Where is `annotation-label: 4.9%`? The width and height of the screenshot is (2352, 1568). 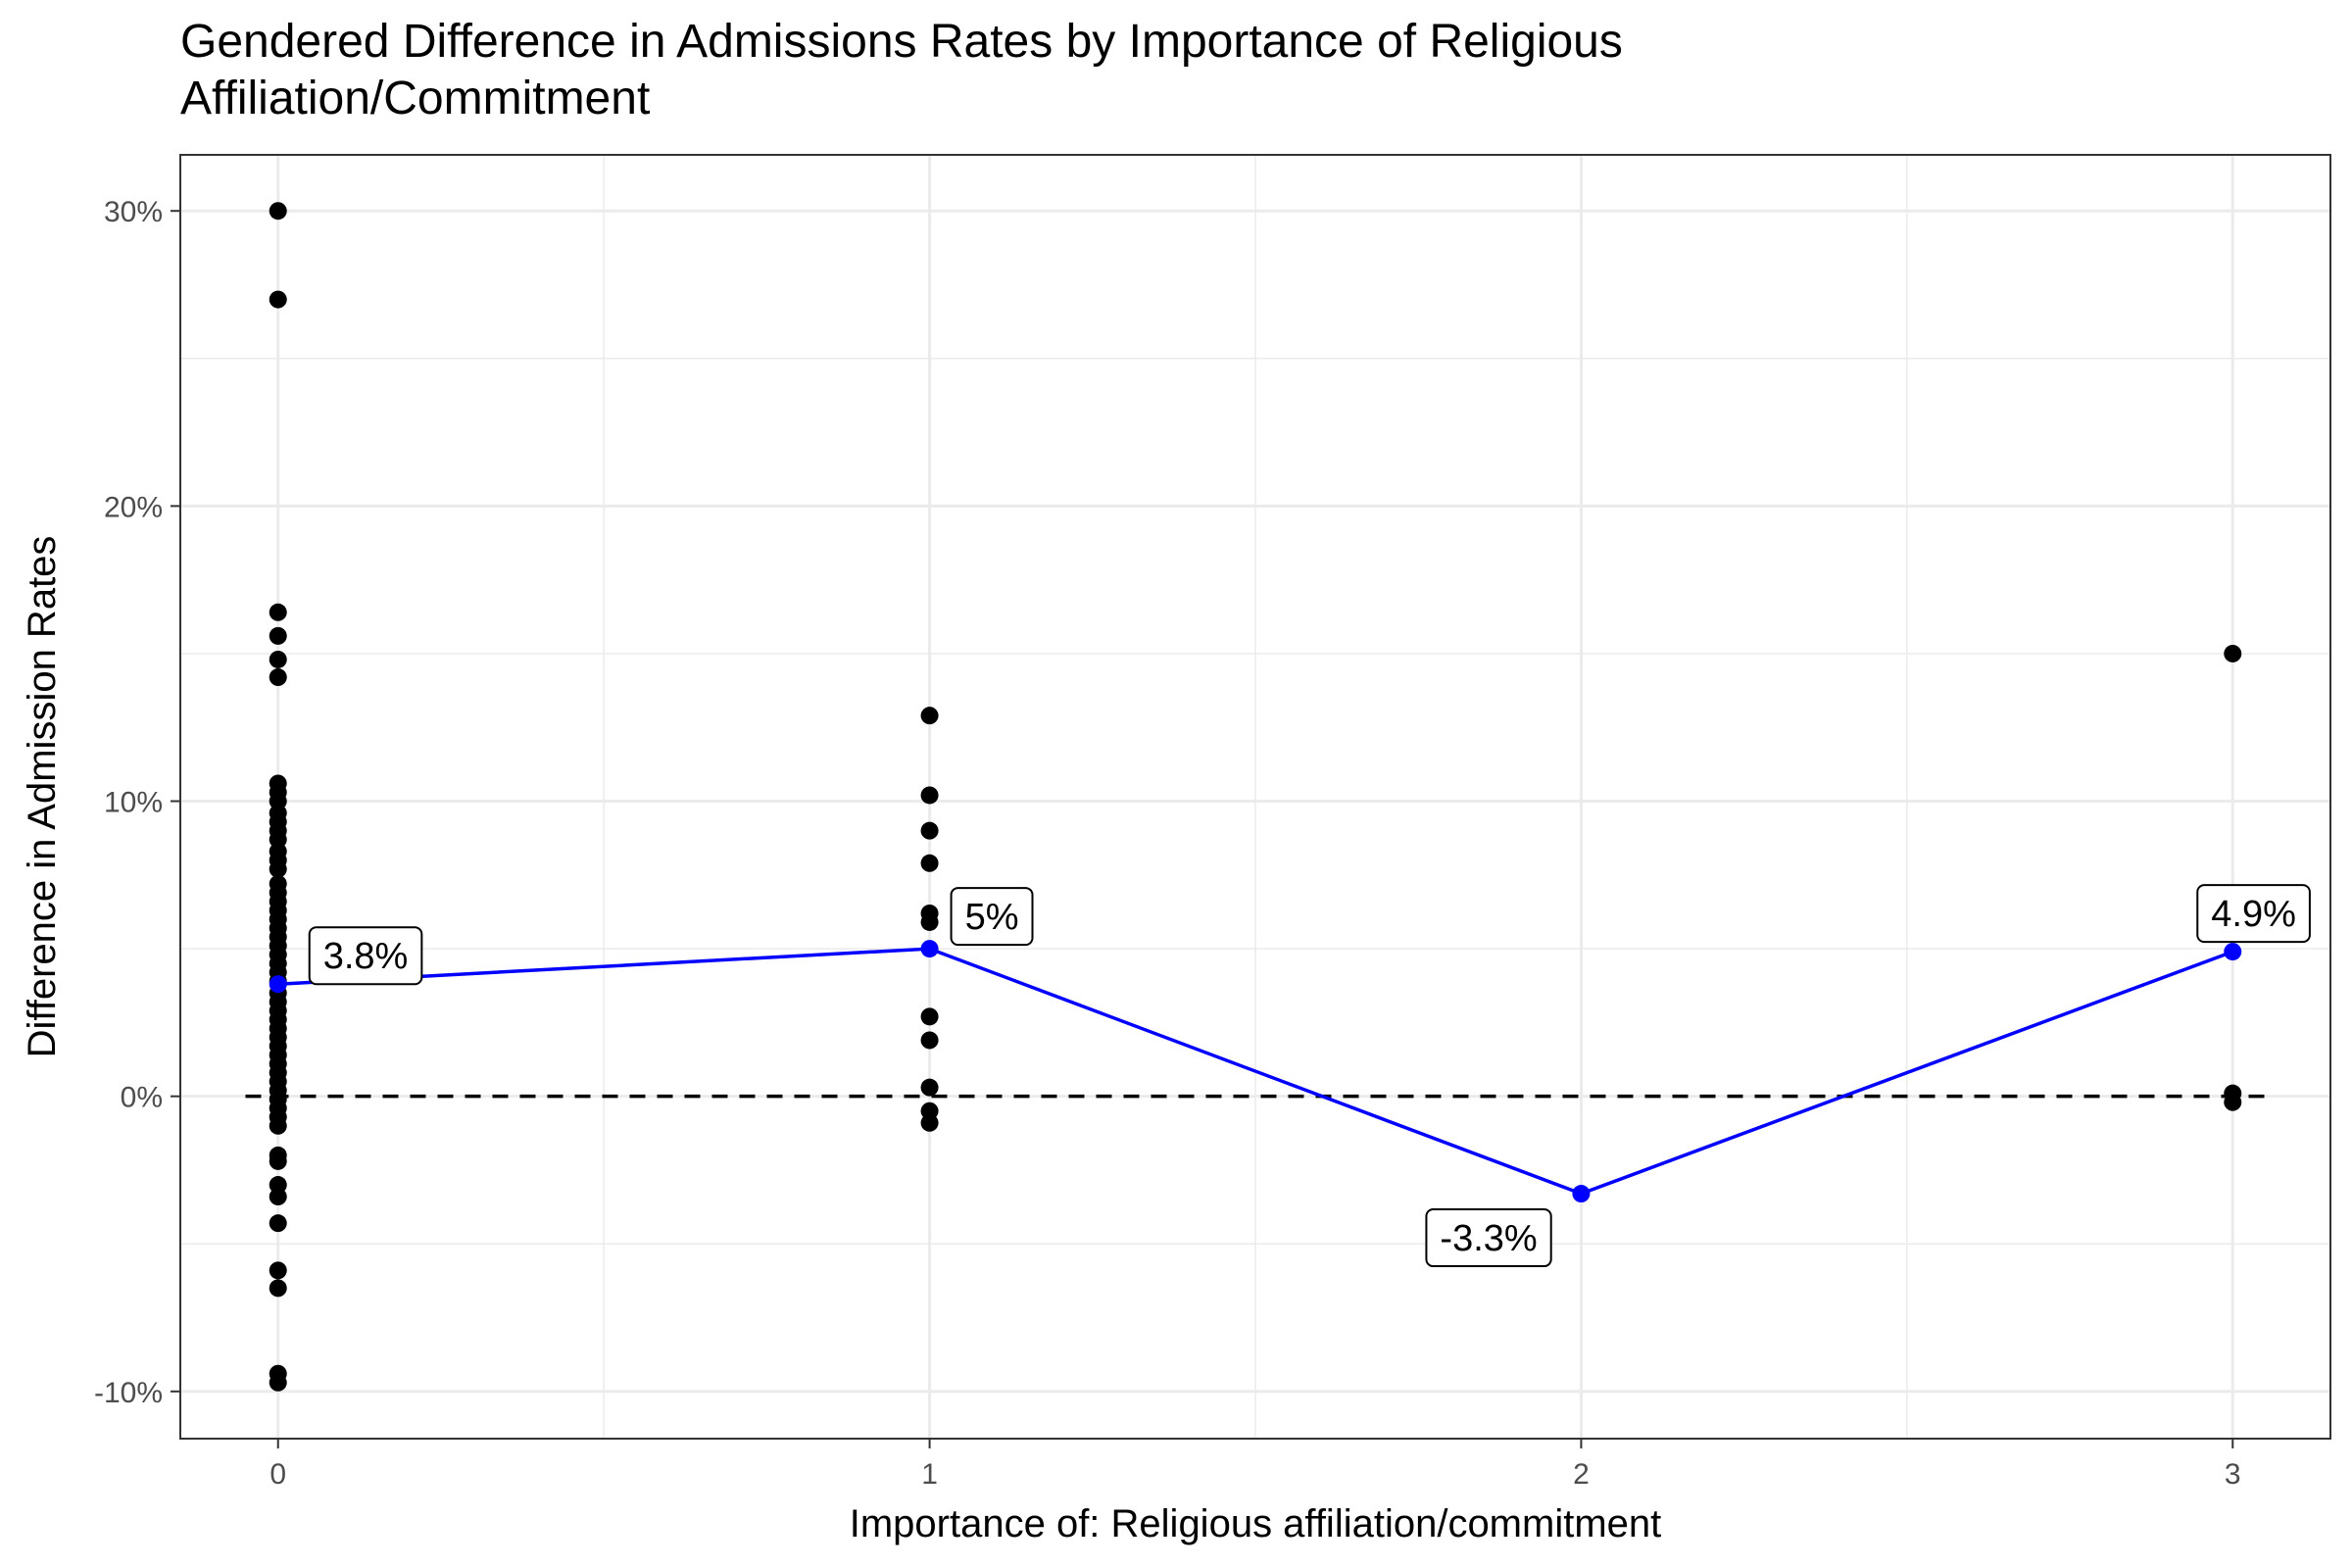
annotation-label: 4.9% is located at coordinates (2253, 914).